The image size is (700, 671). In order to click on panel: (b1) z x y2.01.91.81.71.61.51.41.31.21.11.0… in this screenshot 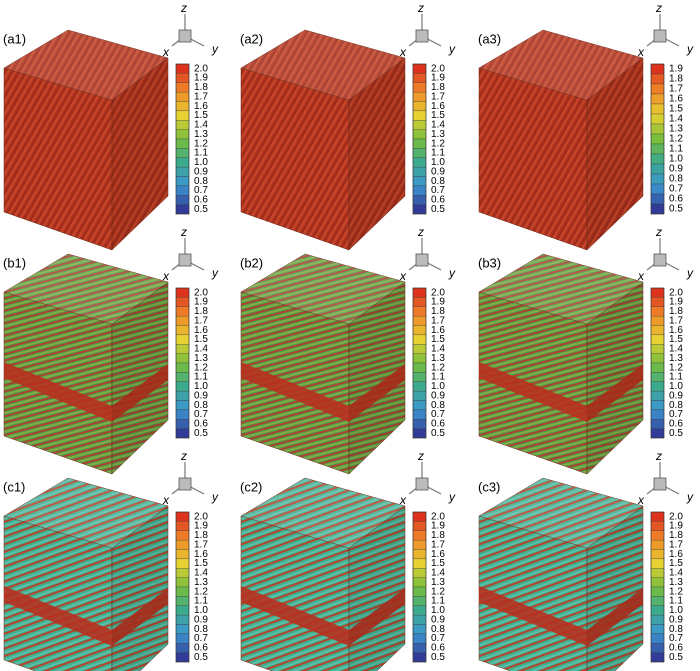, I will do `click(111, 350)`.